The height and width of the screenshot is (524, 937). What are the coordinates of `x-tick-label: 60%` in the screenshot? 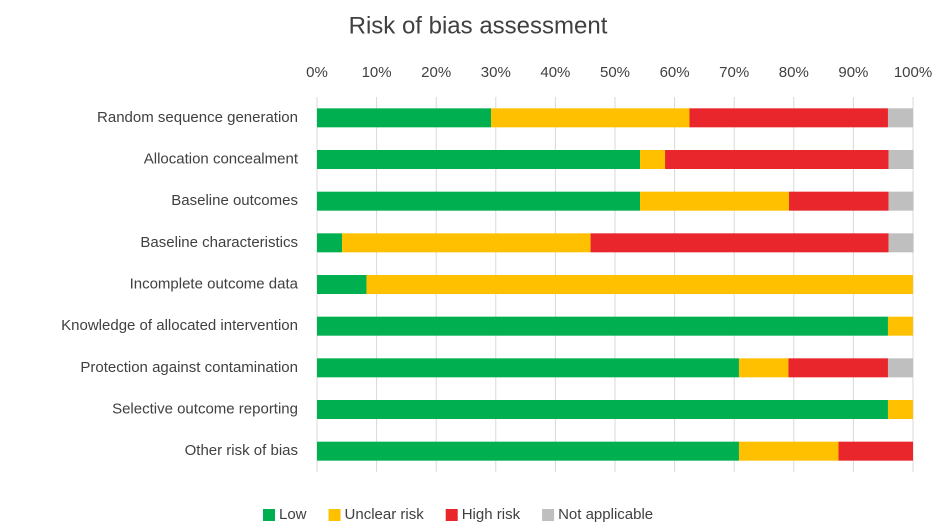 It's located at (675, 72).